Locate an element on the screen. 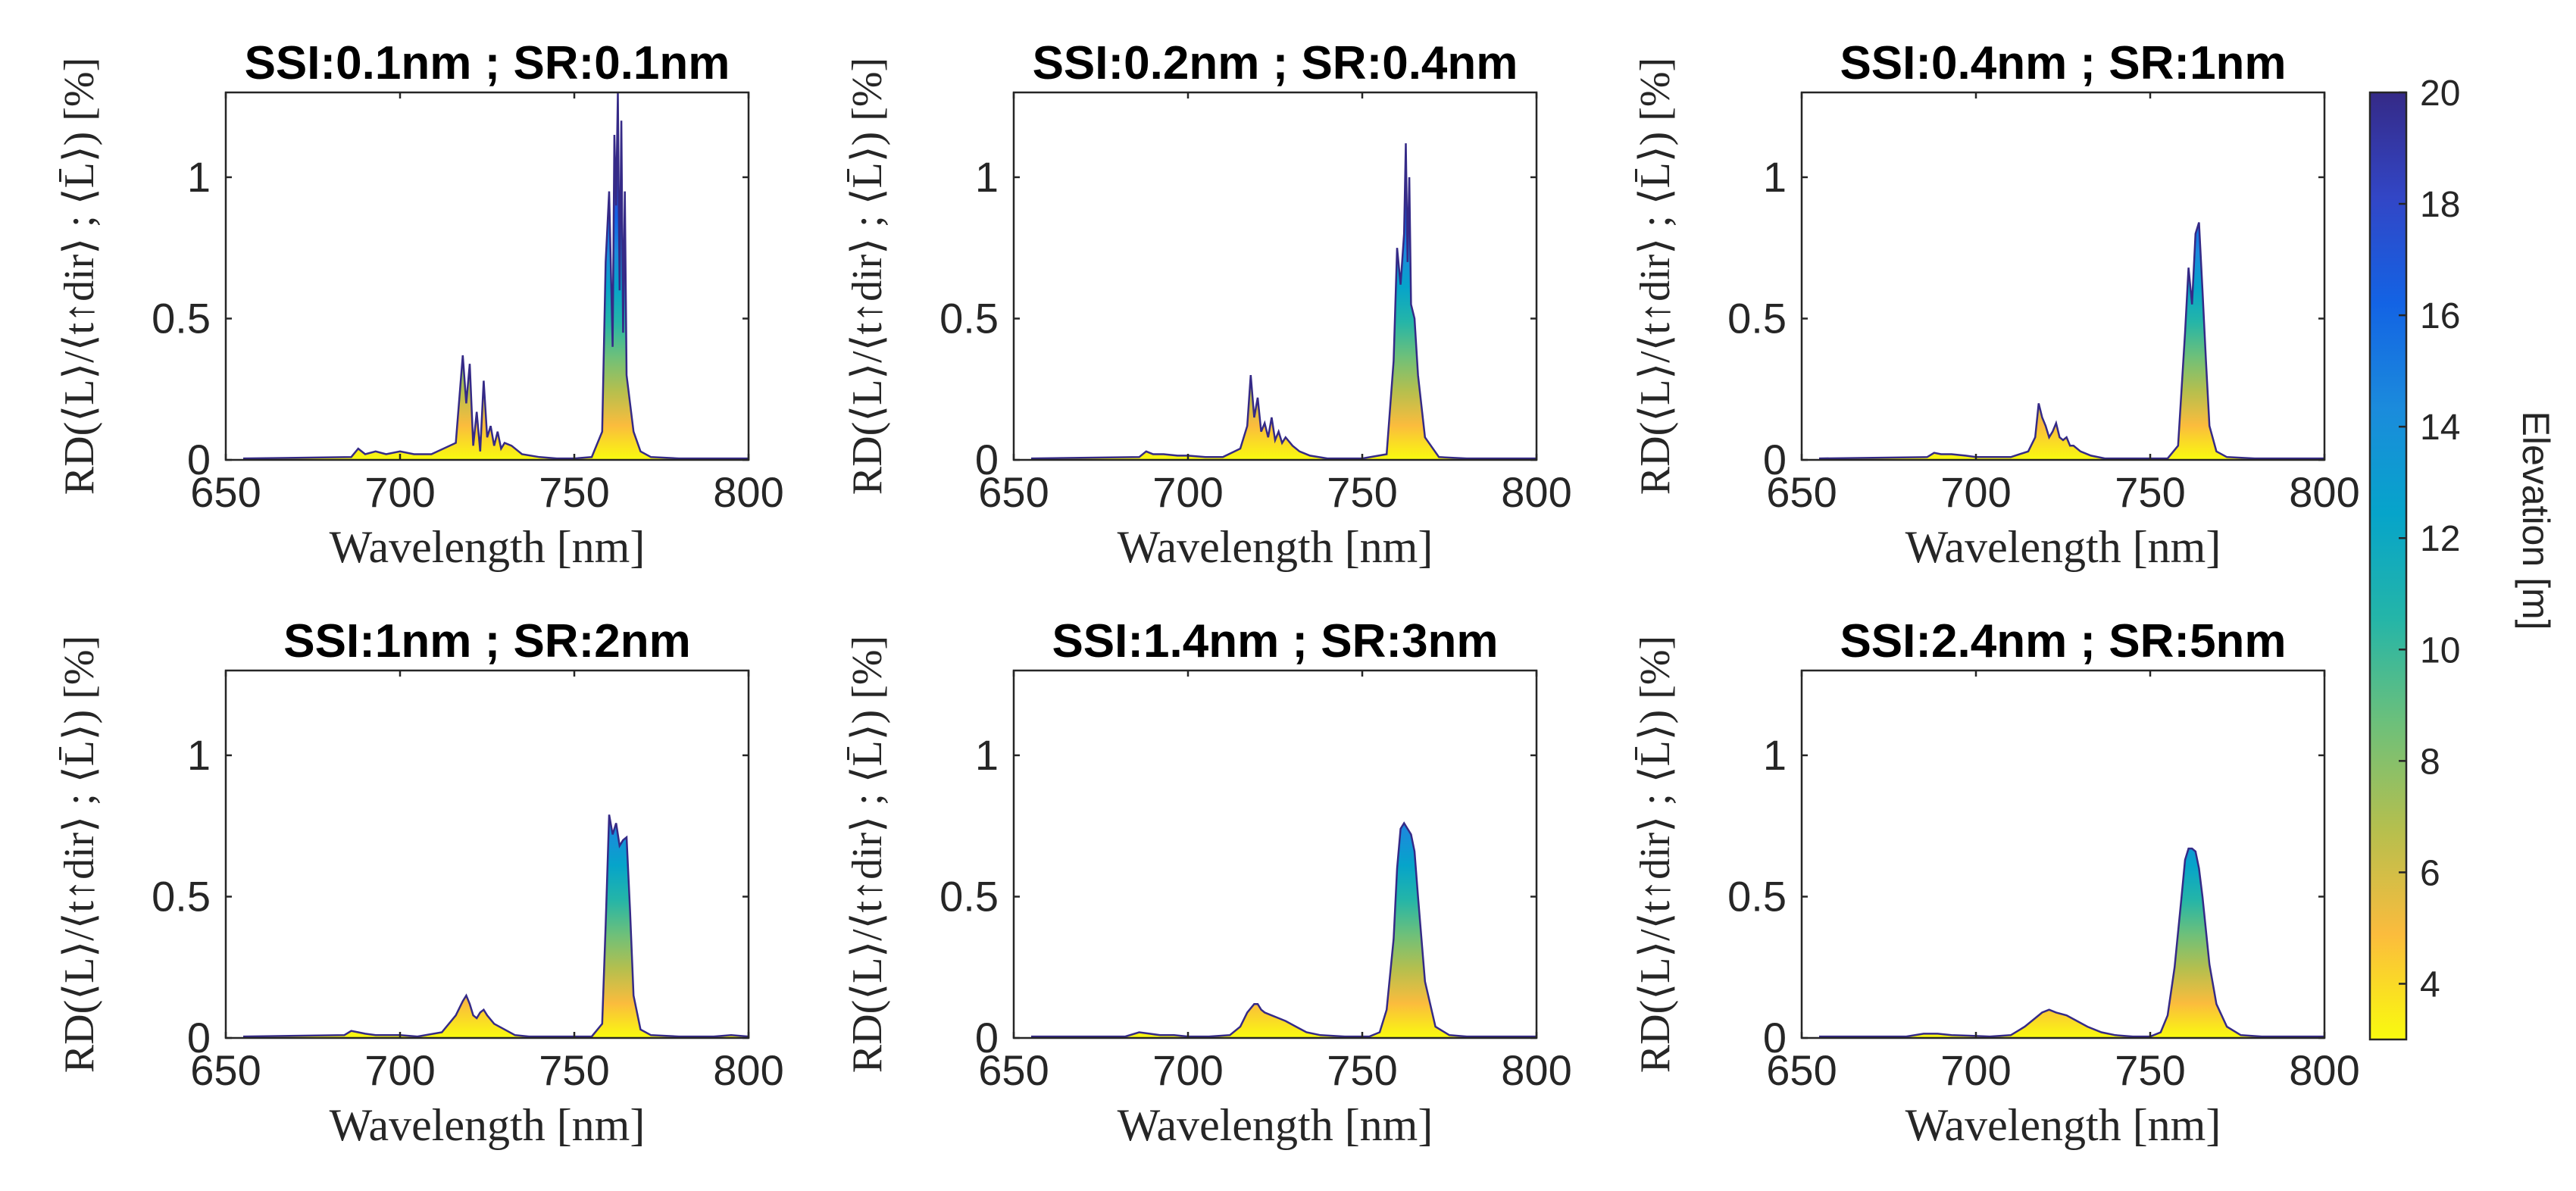 This screenshot has height=1191, width=2576. colorbar-gradient is located at coordinates (2388, 565).